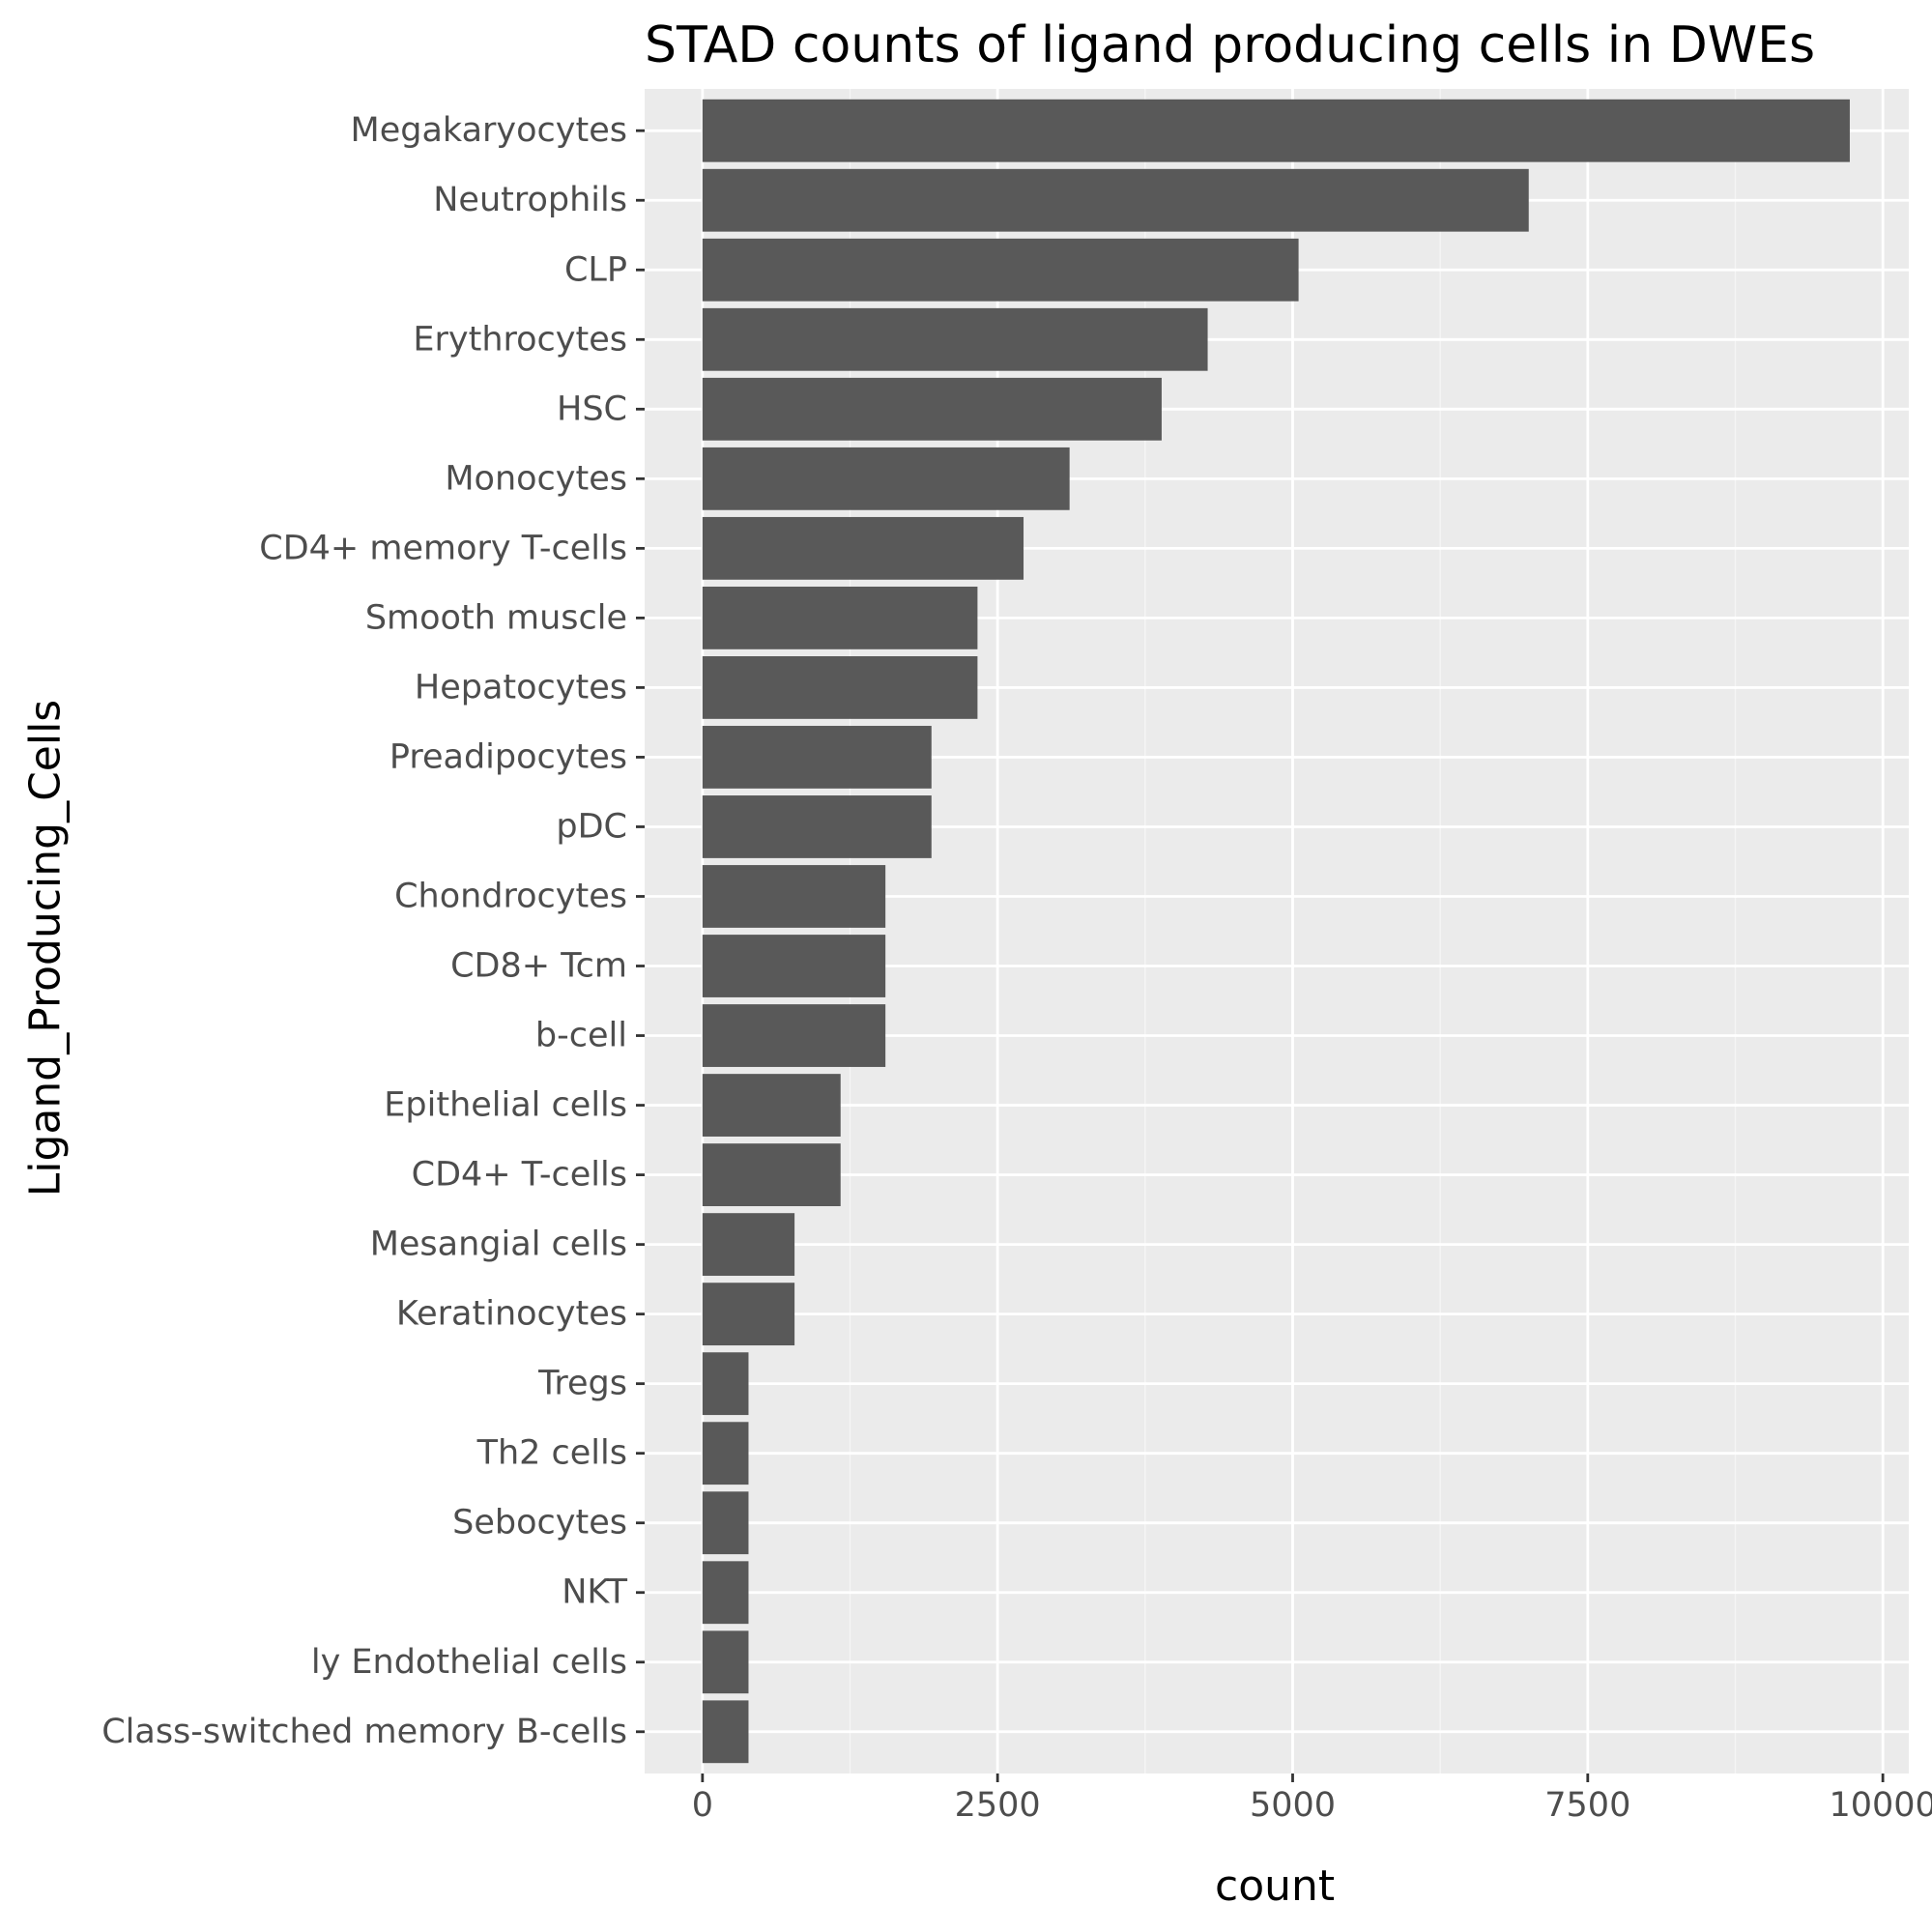  I want to click on y-tick-label: Neutrophils, so click(530, 200).